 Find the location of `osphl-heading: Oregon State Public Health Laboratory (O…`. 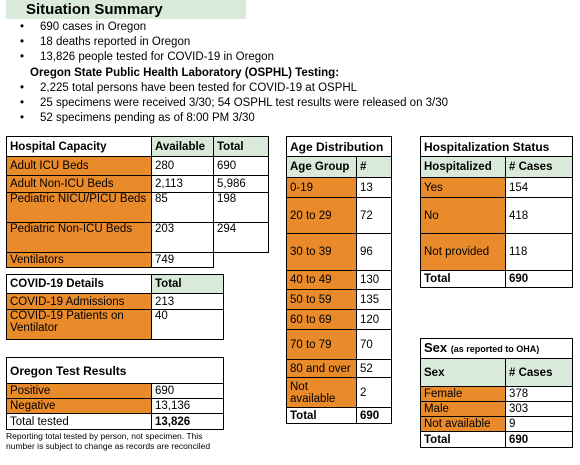

osphl-heading: Oregon State Public Health Laboratory (O… is located at coordinates (185, 73).